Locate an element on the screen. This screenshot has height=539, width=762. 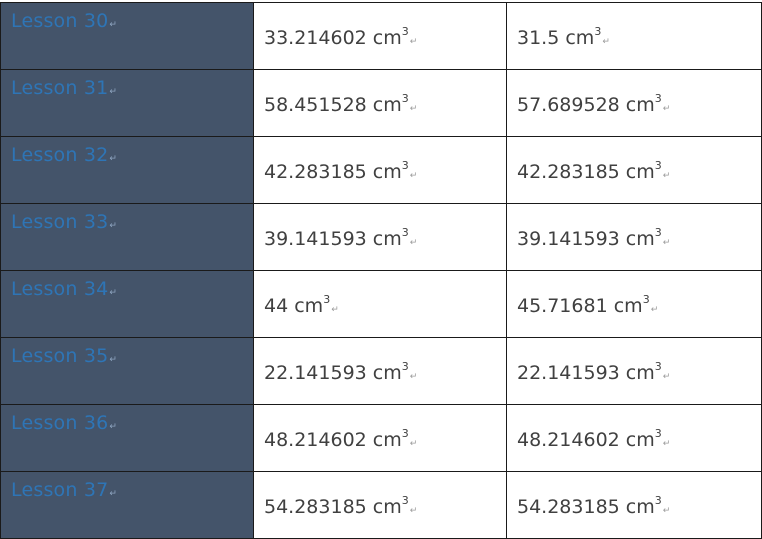
lesson-cell: Lesson 33↵ is located at coordinates (127, 237).